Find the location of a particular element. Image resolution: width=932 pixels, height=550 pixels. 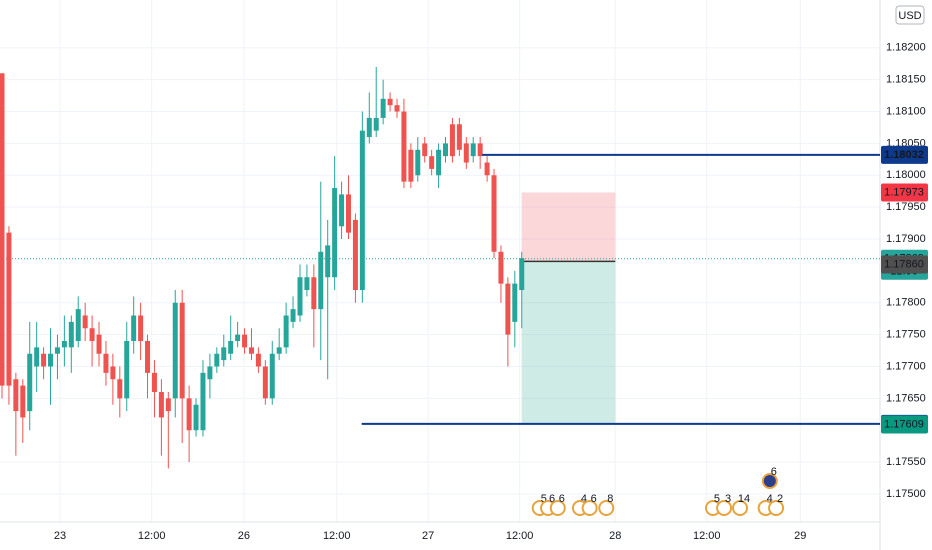

price-tag-label: 1.17860 is located at coordinates (904, 264).